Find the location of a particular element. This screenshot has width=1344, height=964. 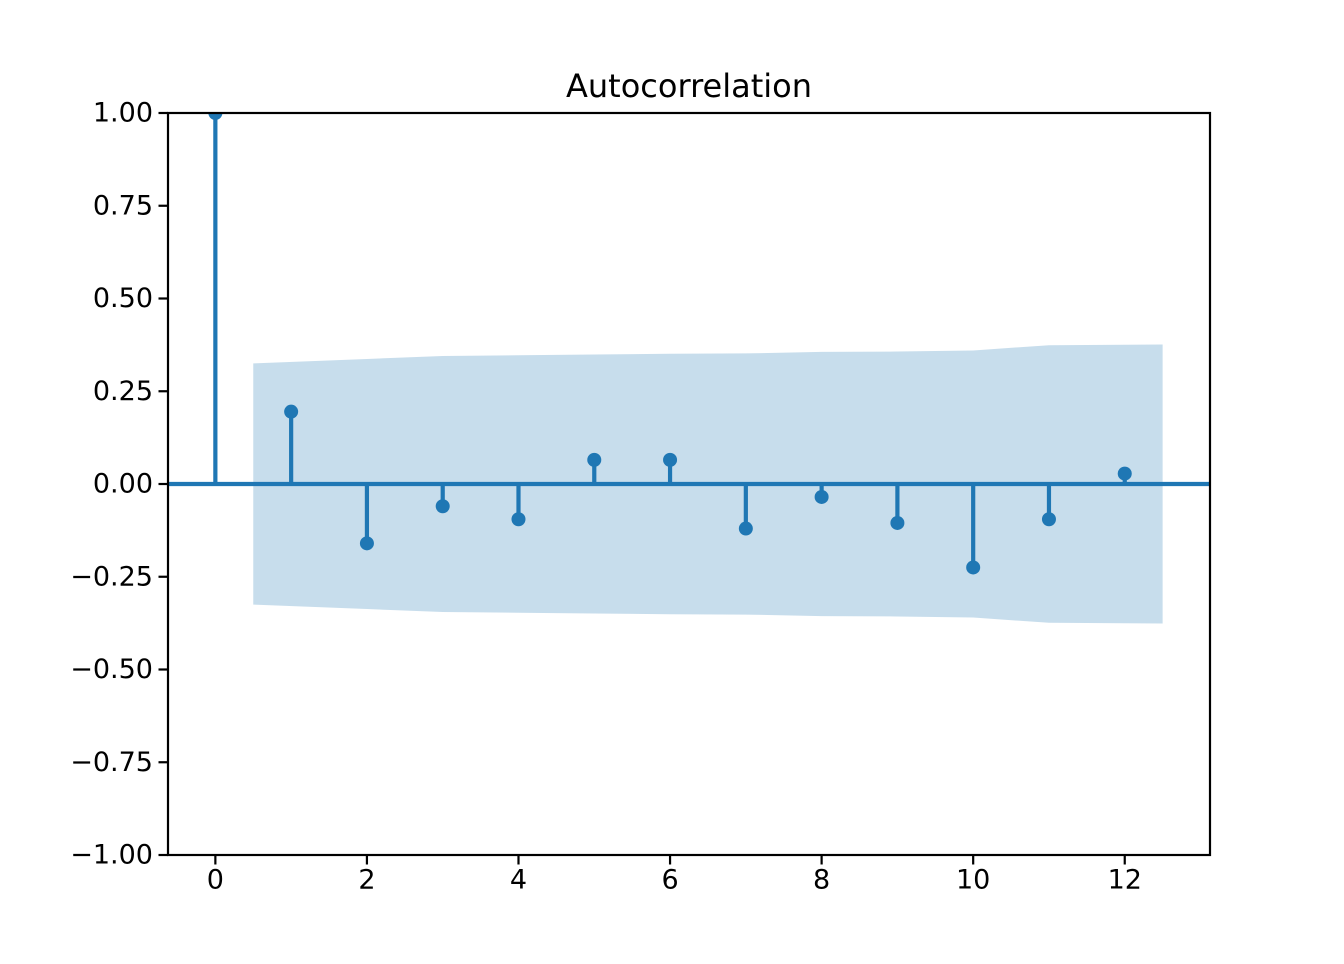

y-tick-label: −0.50 is located at coordinates (111, 669).